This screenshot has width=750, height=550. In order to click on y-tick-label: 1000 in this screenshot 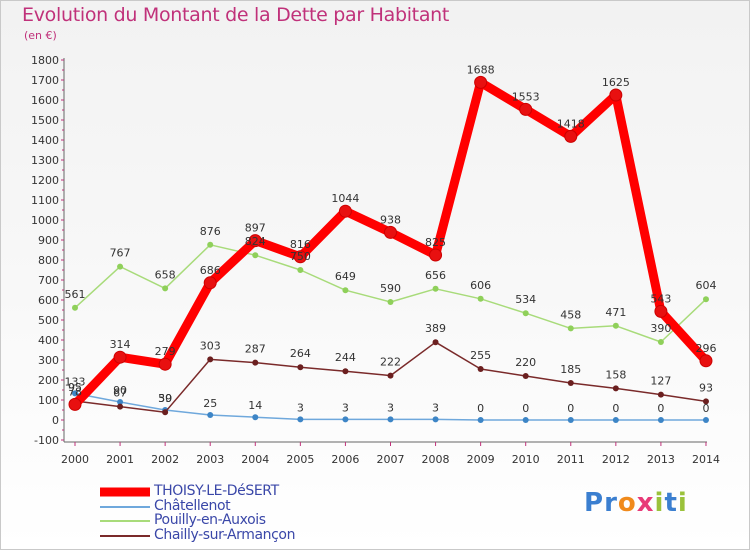, I will do `click(45, 220)`.